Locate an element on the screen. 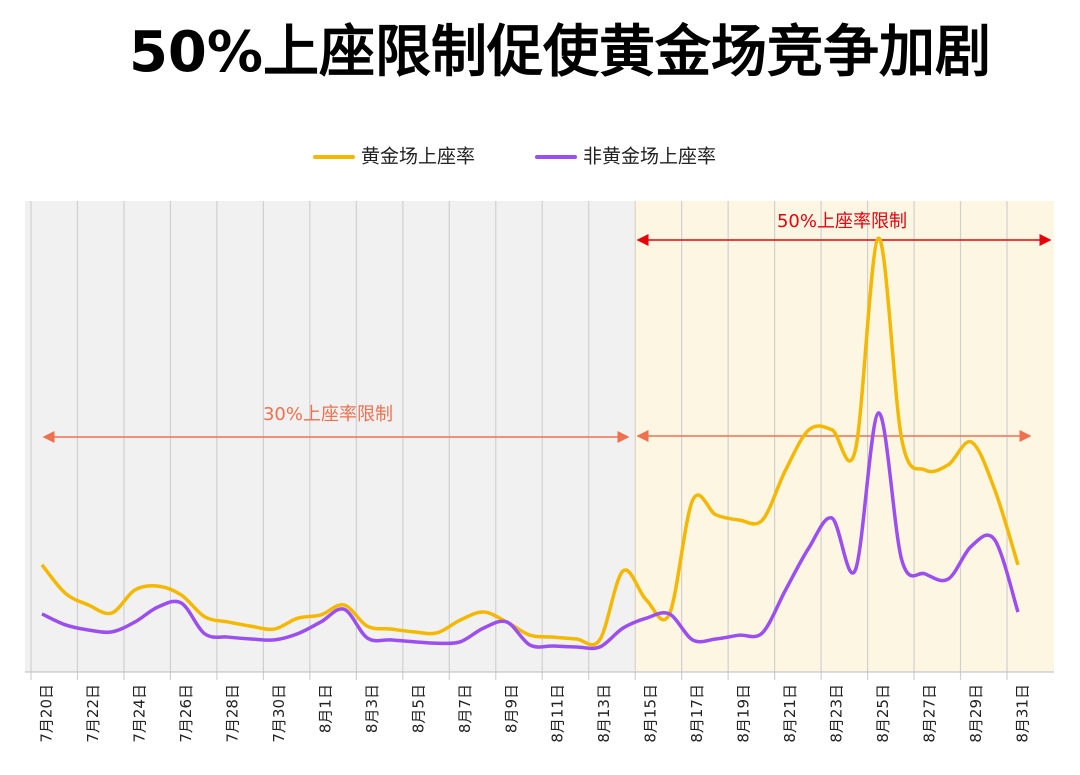 This screenshot has height=775, width=1080. x-tick-label: 8月25日 is located at coordinates (883, 713).